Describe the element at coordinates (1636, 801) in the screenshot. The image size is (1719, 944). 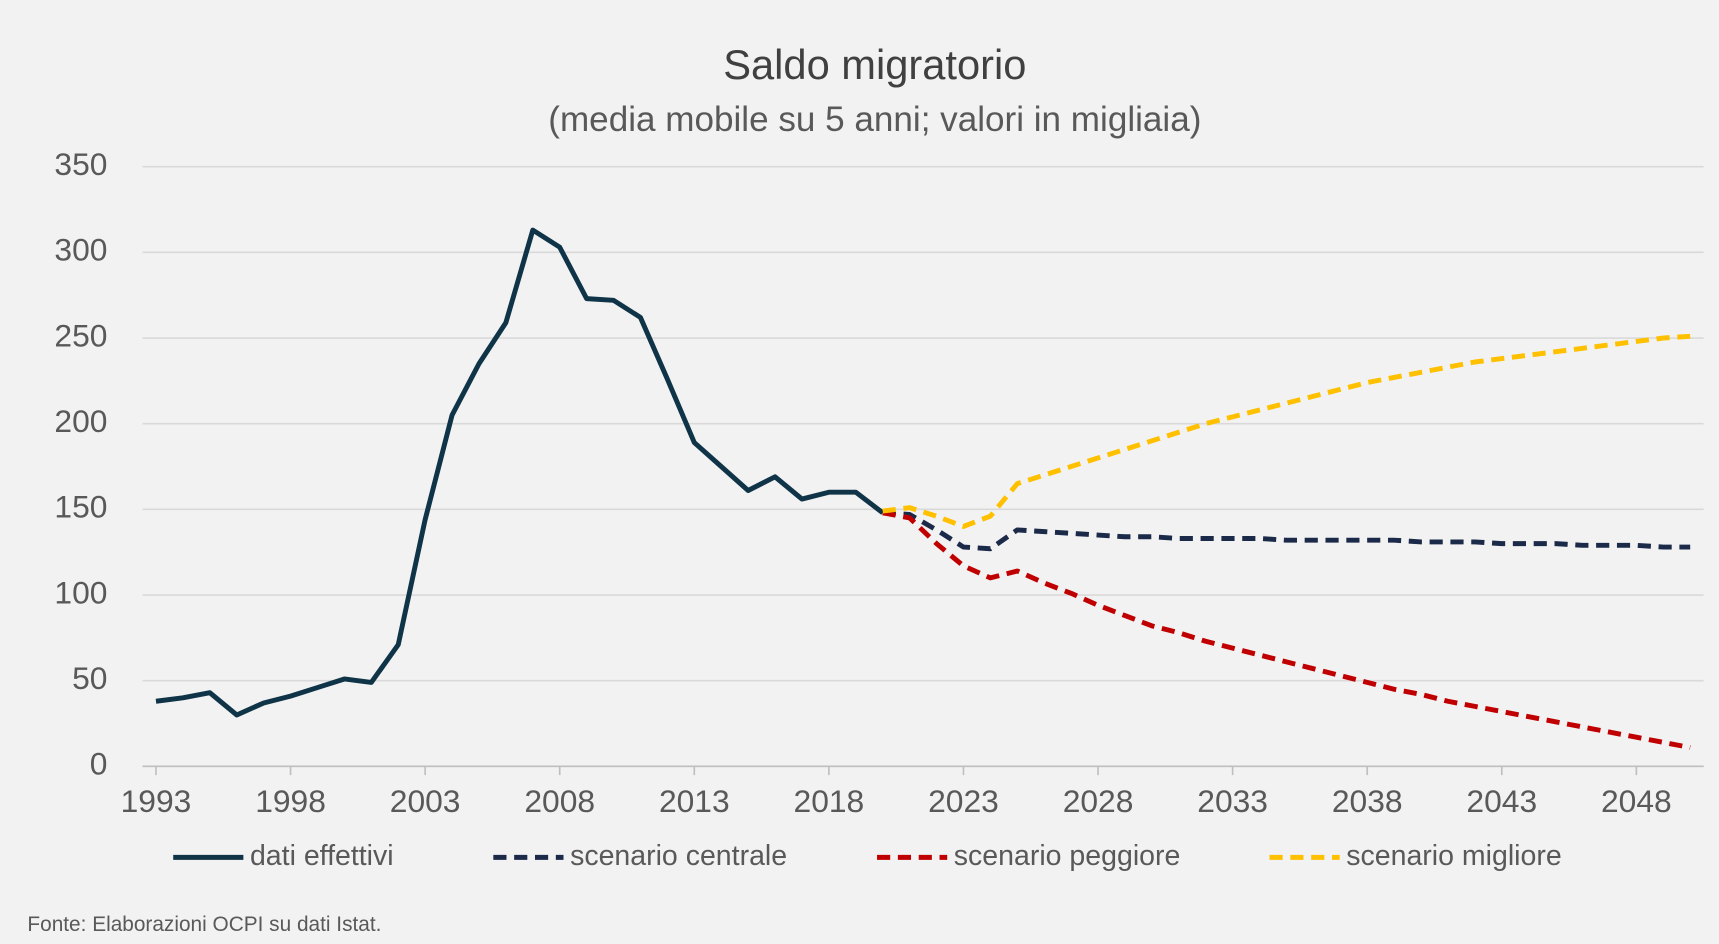
I see `x-tick-label: 2048` at that location.